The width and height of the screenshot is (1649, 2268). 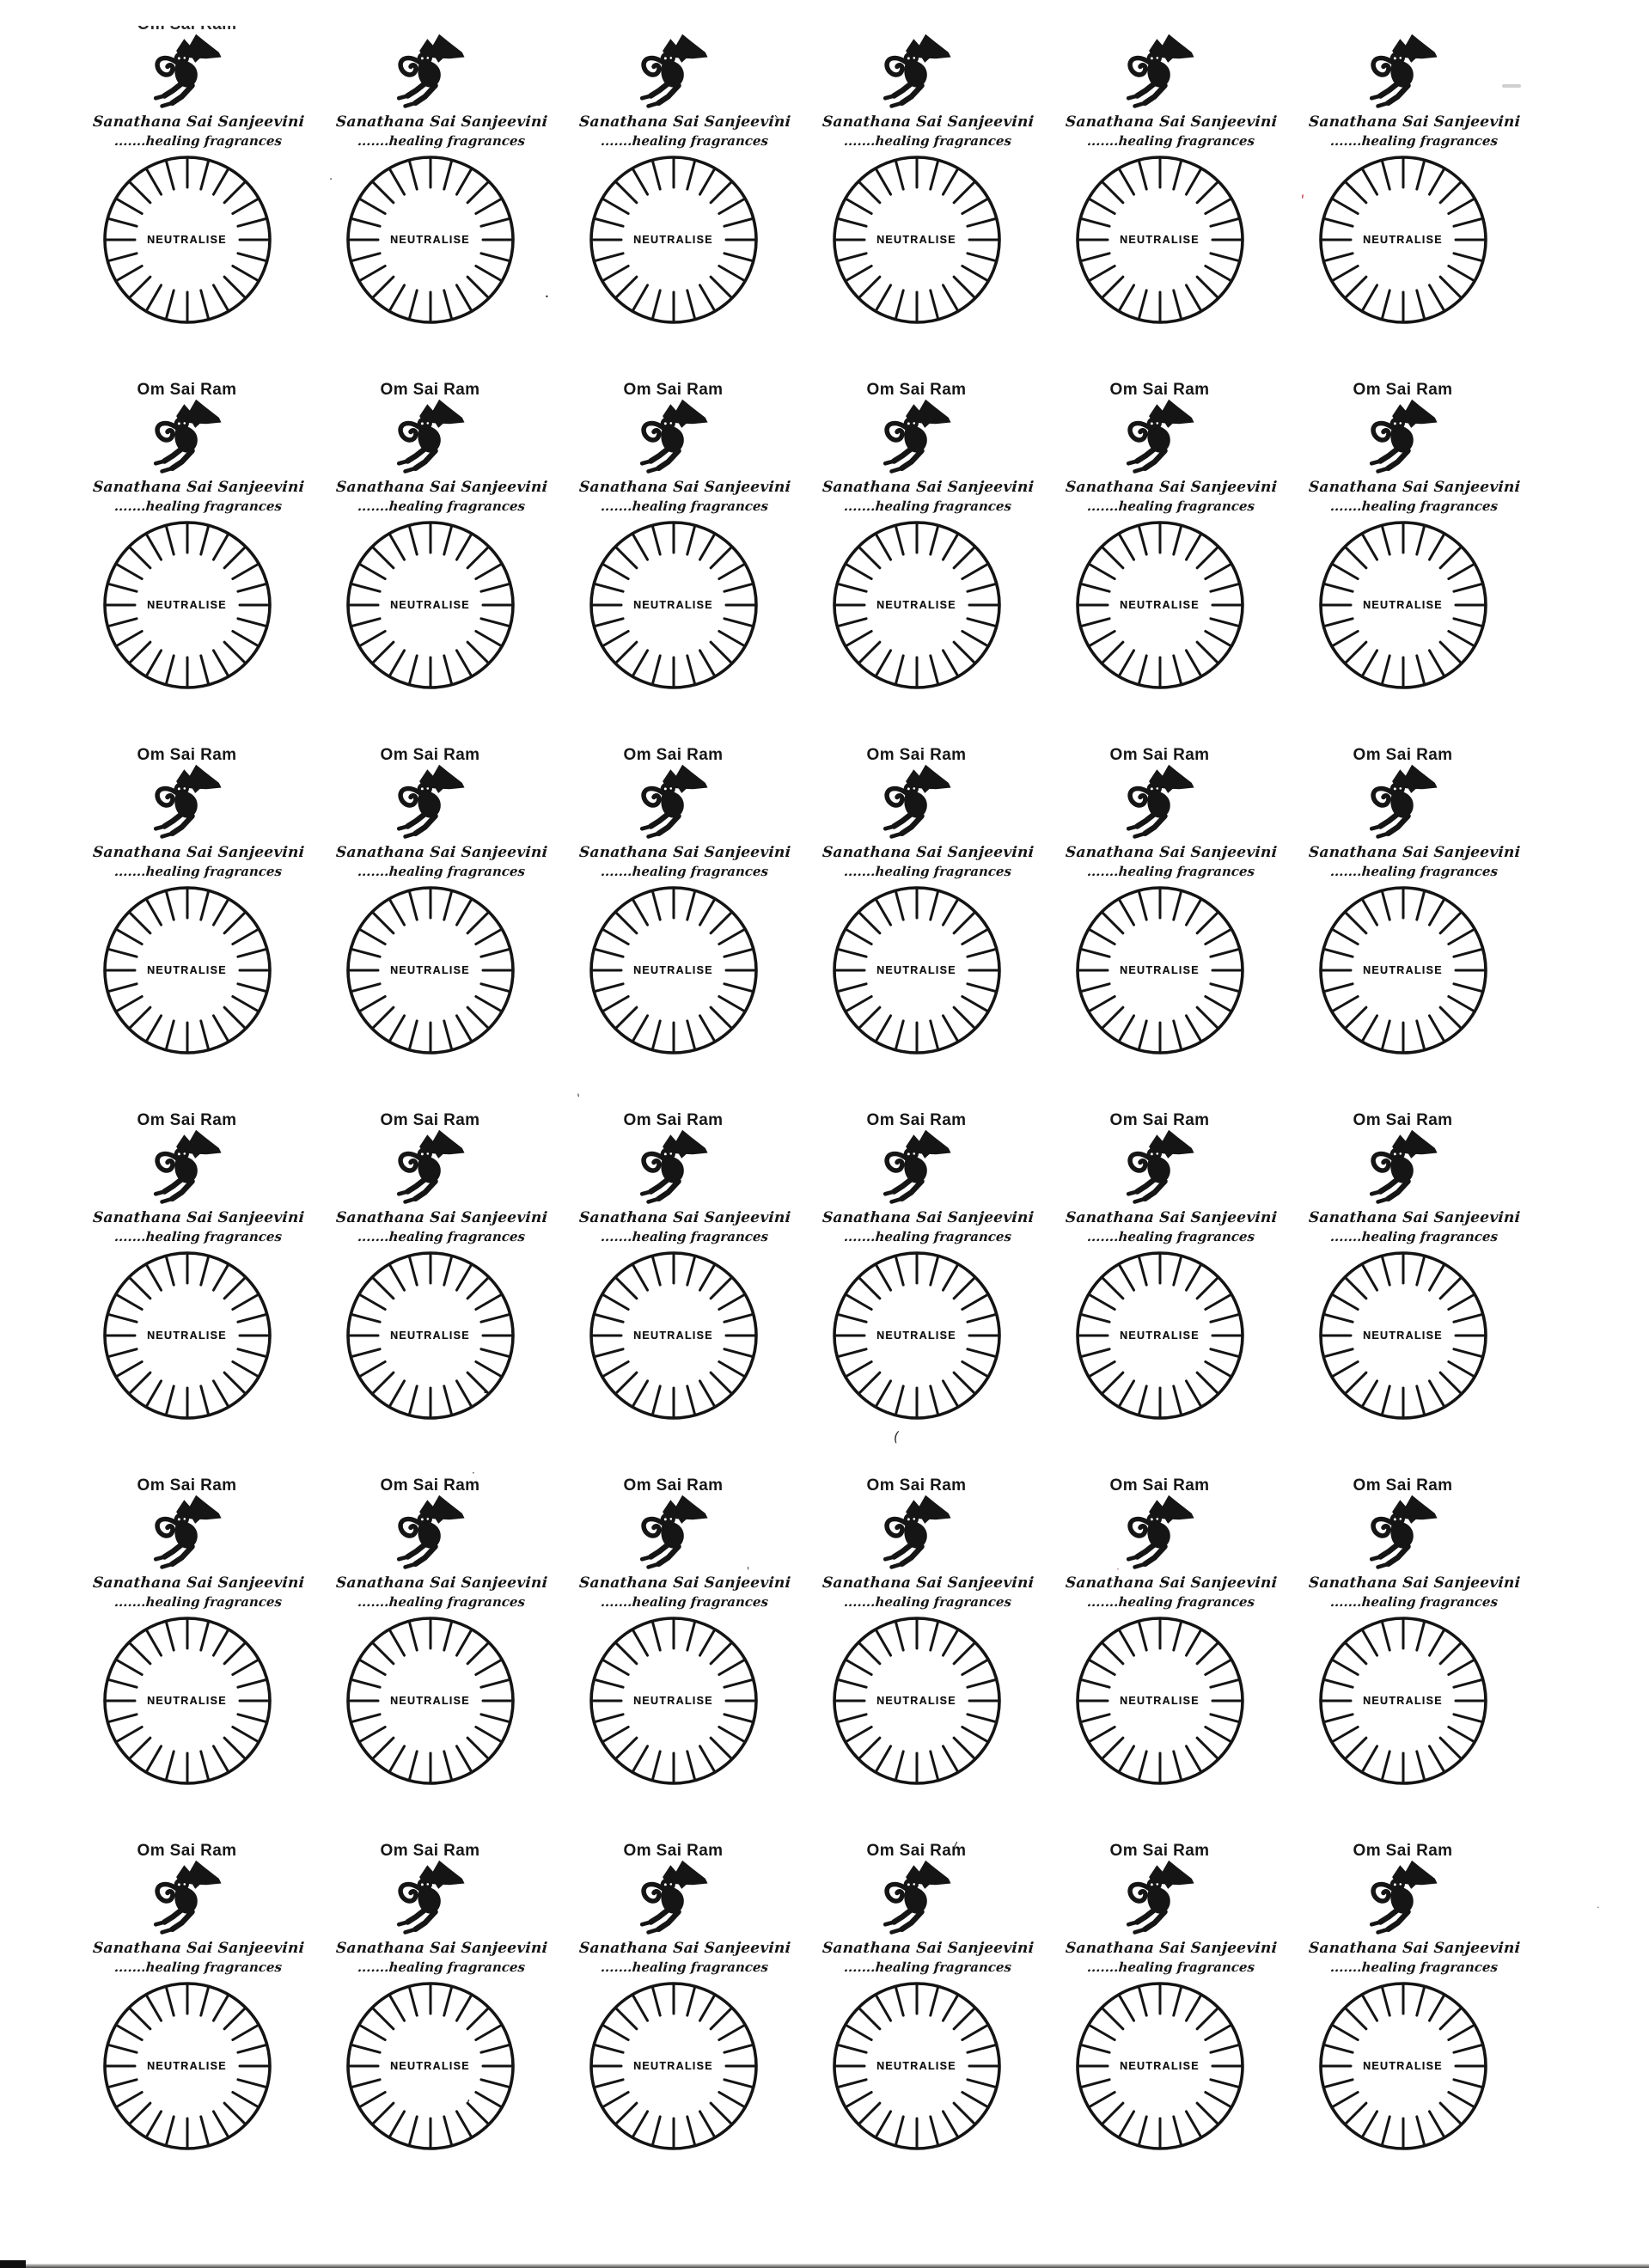 What do you see at coordinates (13, 2264) in the screenshot?
I see `bottom-scan-edge-corner` at bounding box center [13, 2264].